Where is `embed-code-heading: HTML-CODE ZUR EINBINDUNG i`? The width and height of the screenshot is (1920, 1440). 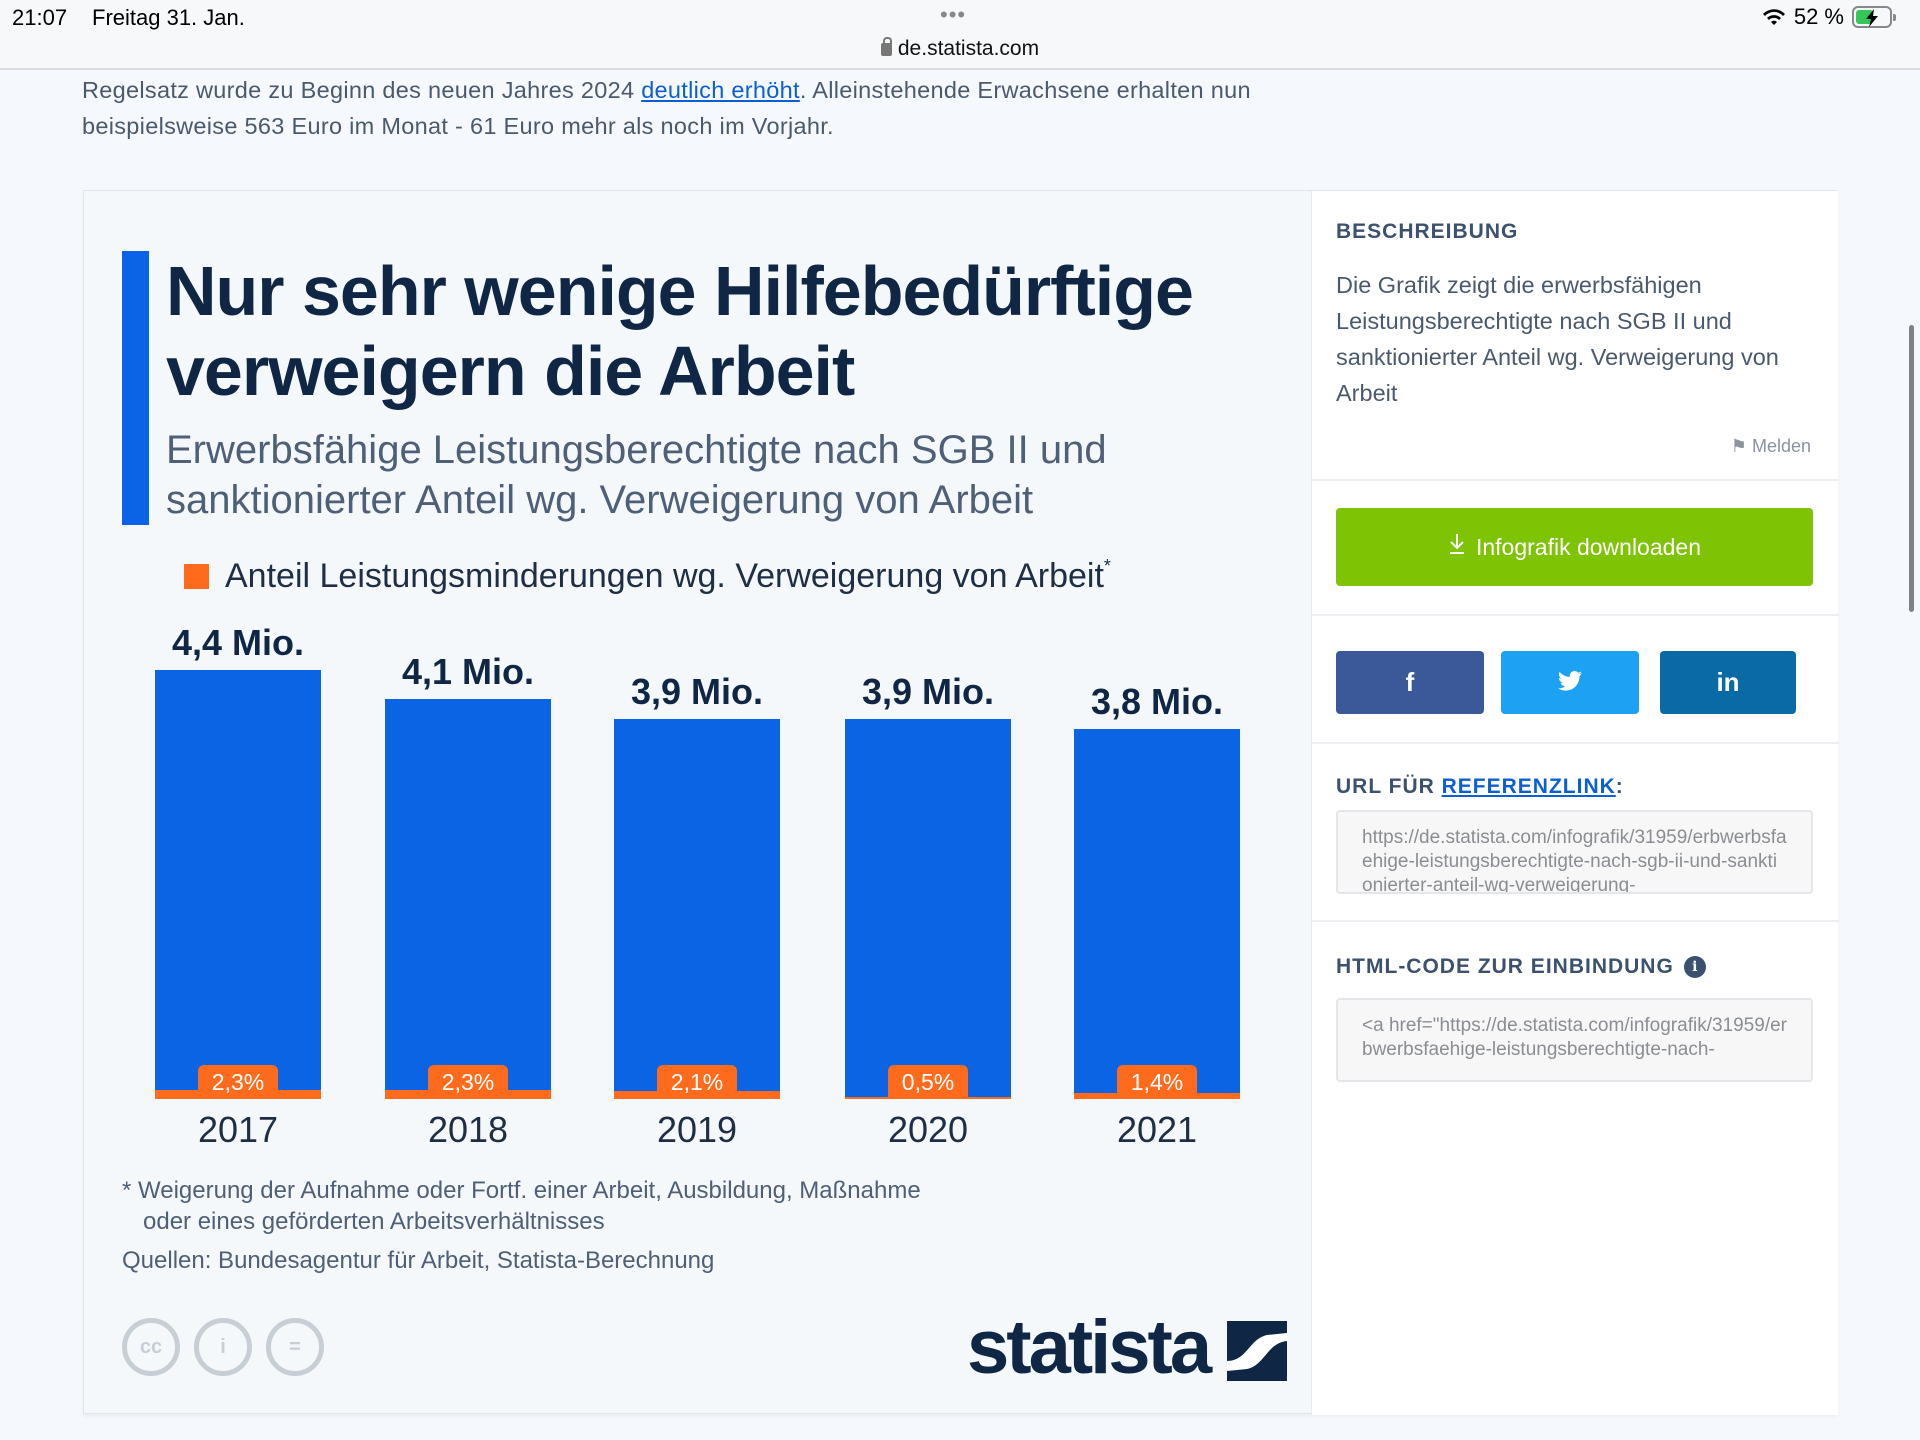
embed-code-heading: HTML-CODE ZUR EINBINDUNG i is located at coordinates (1521, 967).